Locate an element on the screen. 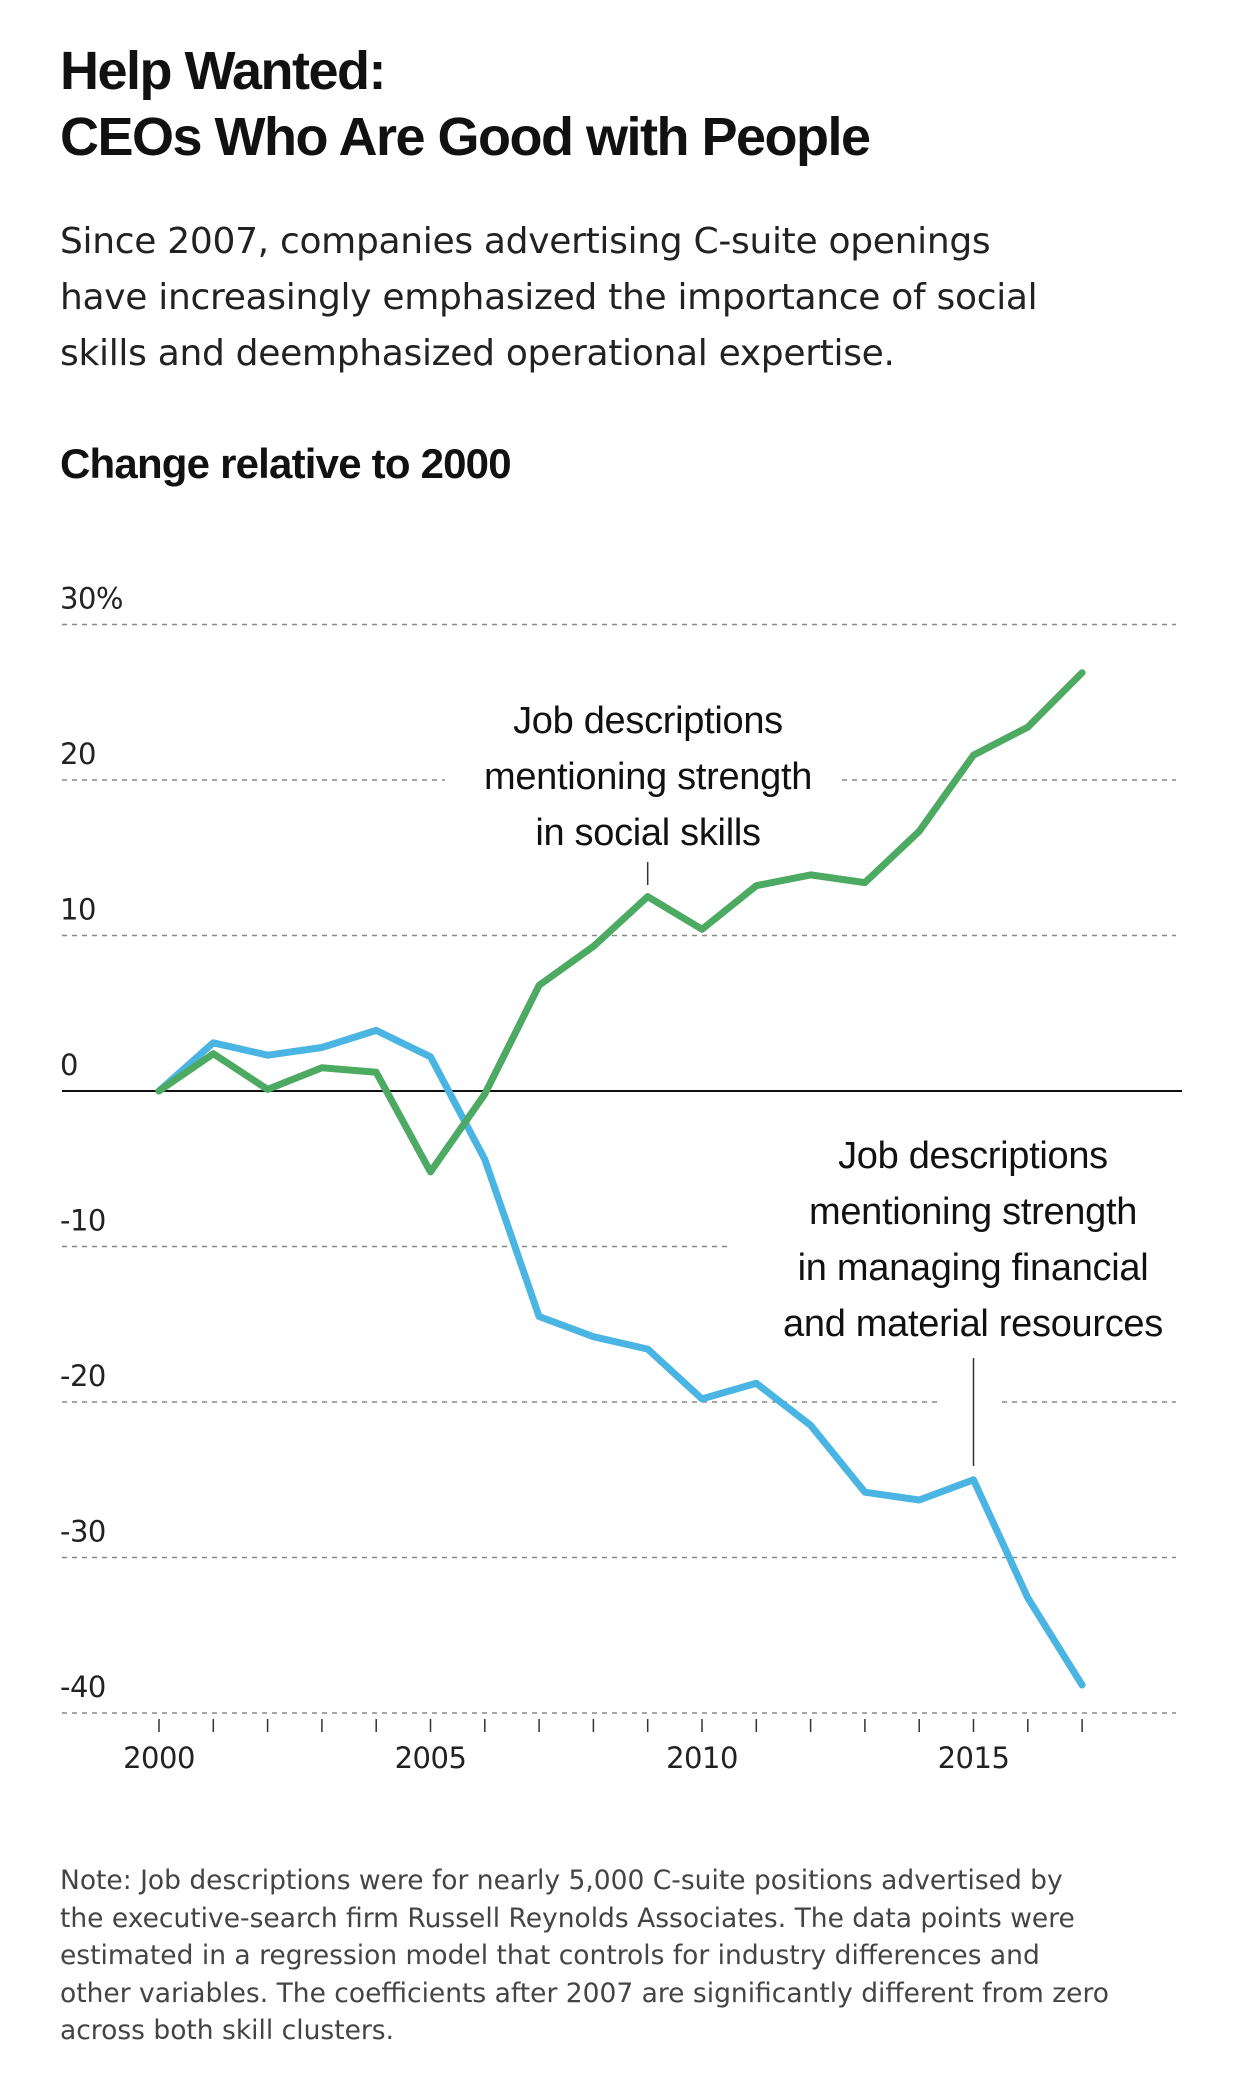  y-tick-label: 30% is located at coordinates (91, 599).